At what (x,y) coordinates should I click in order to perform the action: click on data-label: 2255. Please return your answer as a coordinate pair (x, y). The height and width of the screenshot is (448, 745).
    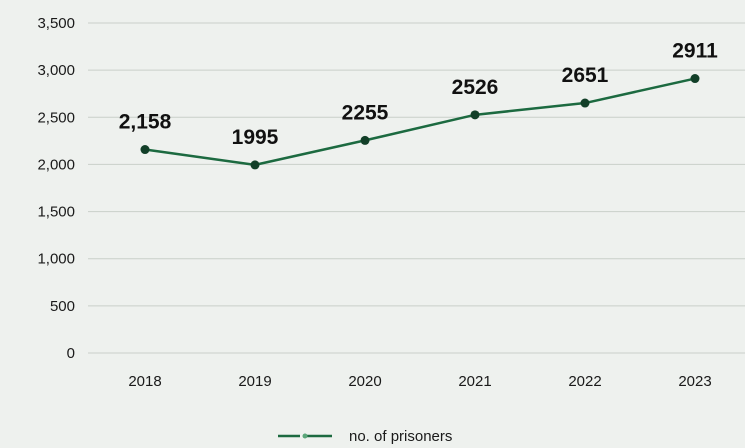
    Looking at the image, I should click on (365, 112).